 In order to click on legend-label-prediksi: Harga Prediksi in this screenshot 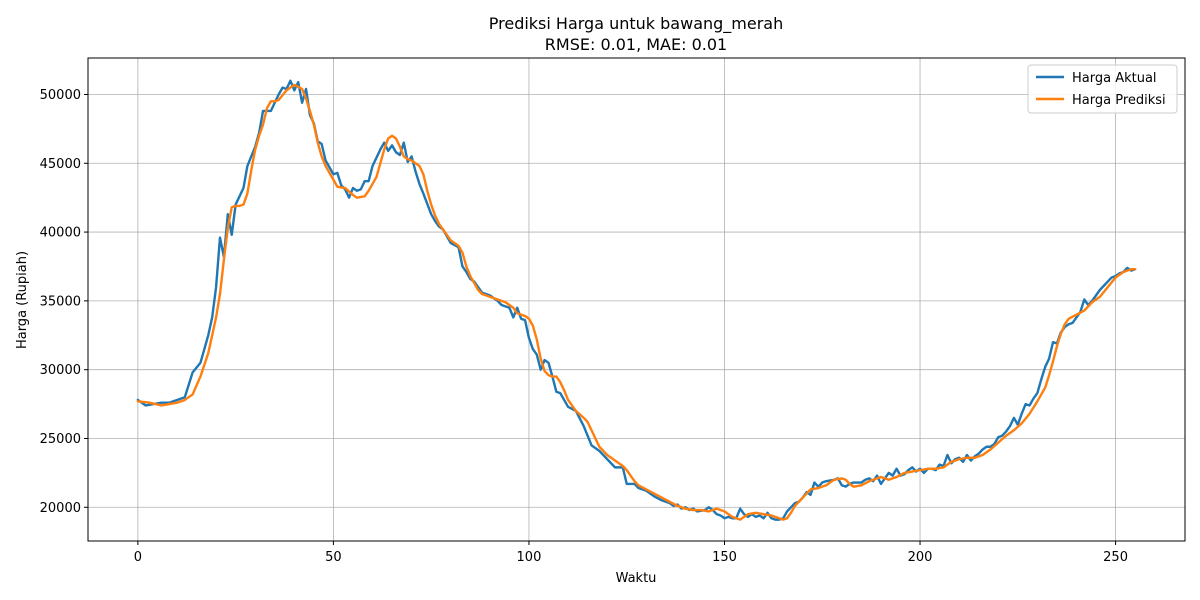, I will do `click(1119, 100)`.